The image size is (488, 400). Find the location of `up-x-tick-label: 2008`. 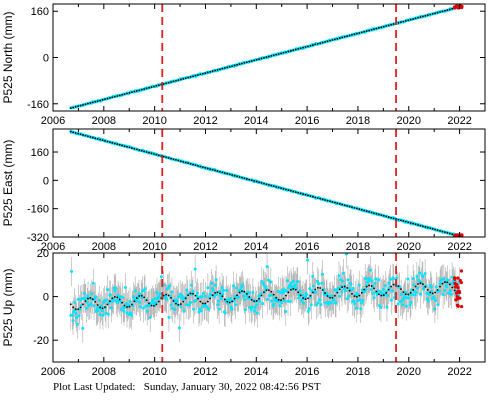

up-x-tick-label: 2008 is located at coordinates (104, 372).